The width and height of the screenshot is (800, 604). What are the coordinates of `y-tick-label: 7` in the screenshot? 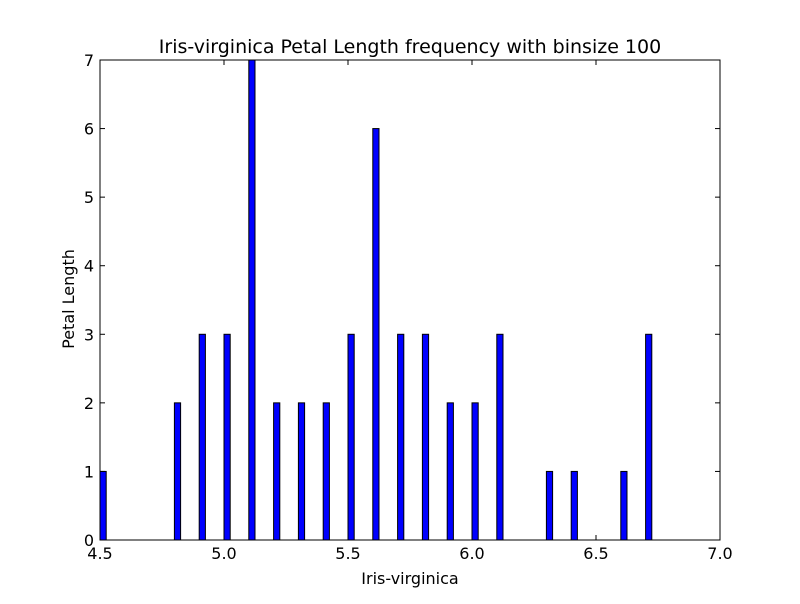 It's located at (89, 60).